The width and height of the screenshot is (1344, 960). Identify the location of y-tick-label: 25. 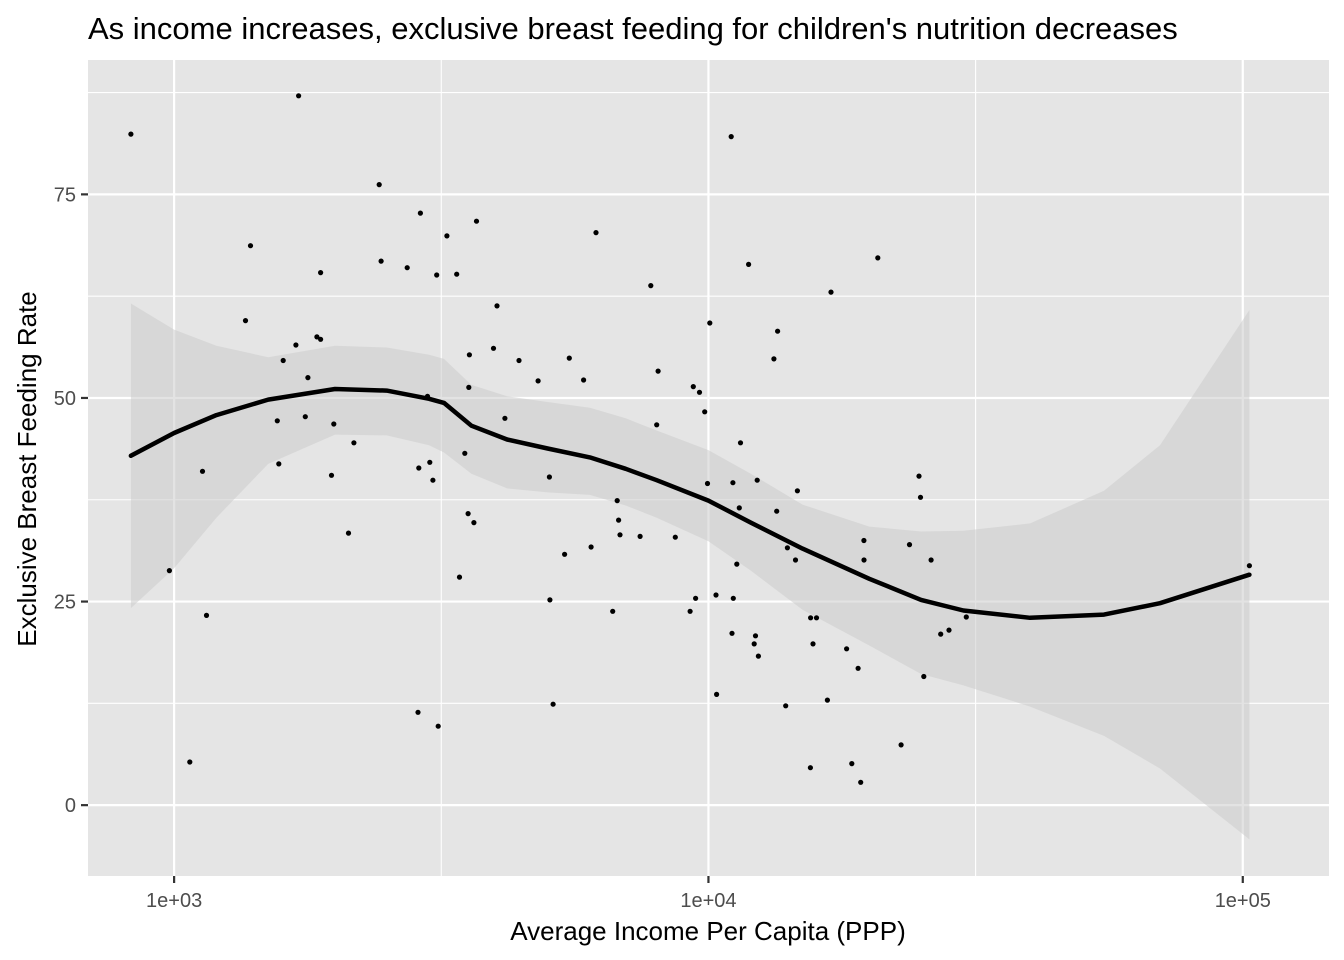
(65, 603).